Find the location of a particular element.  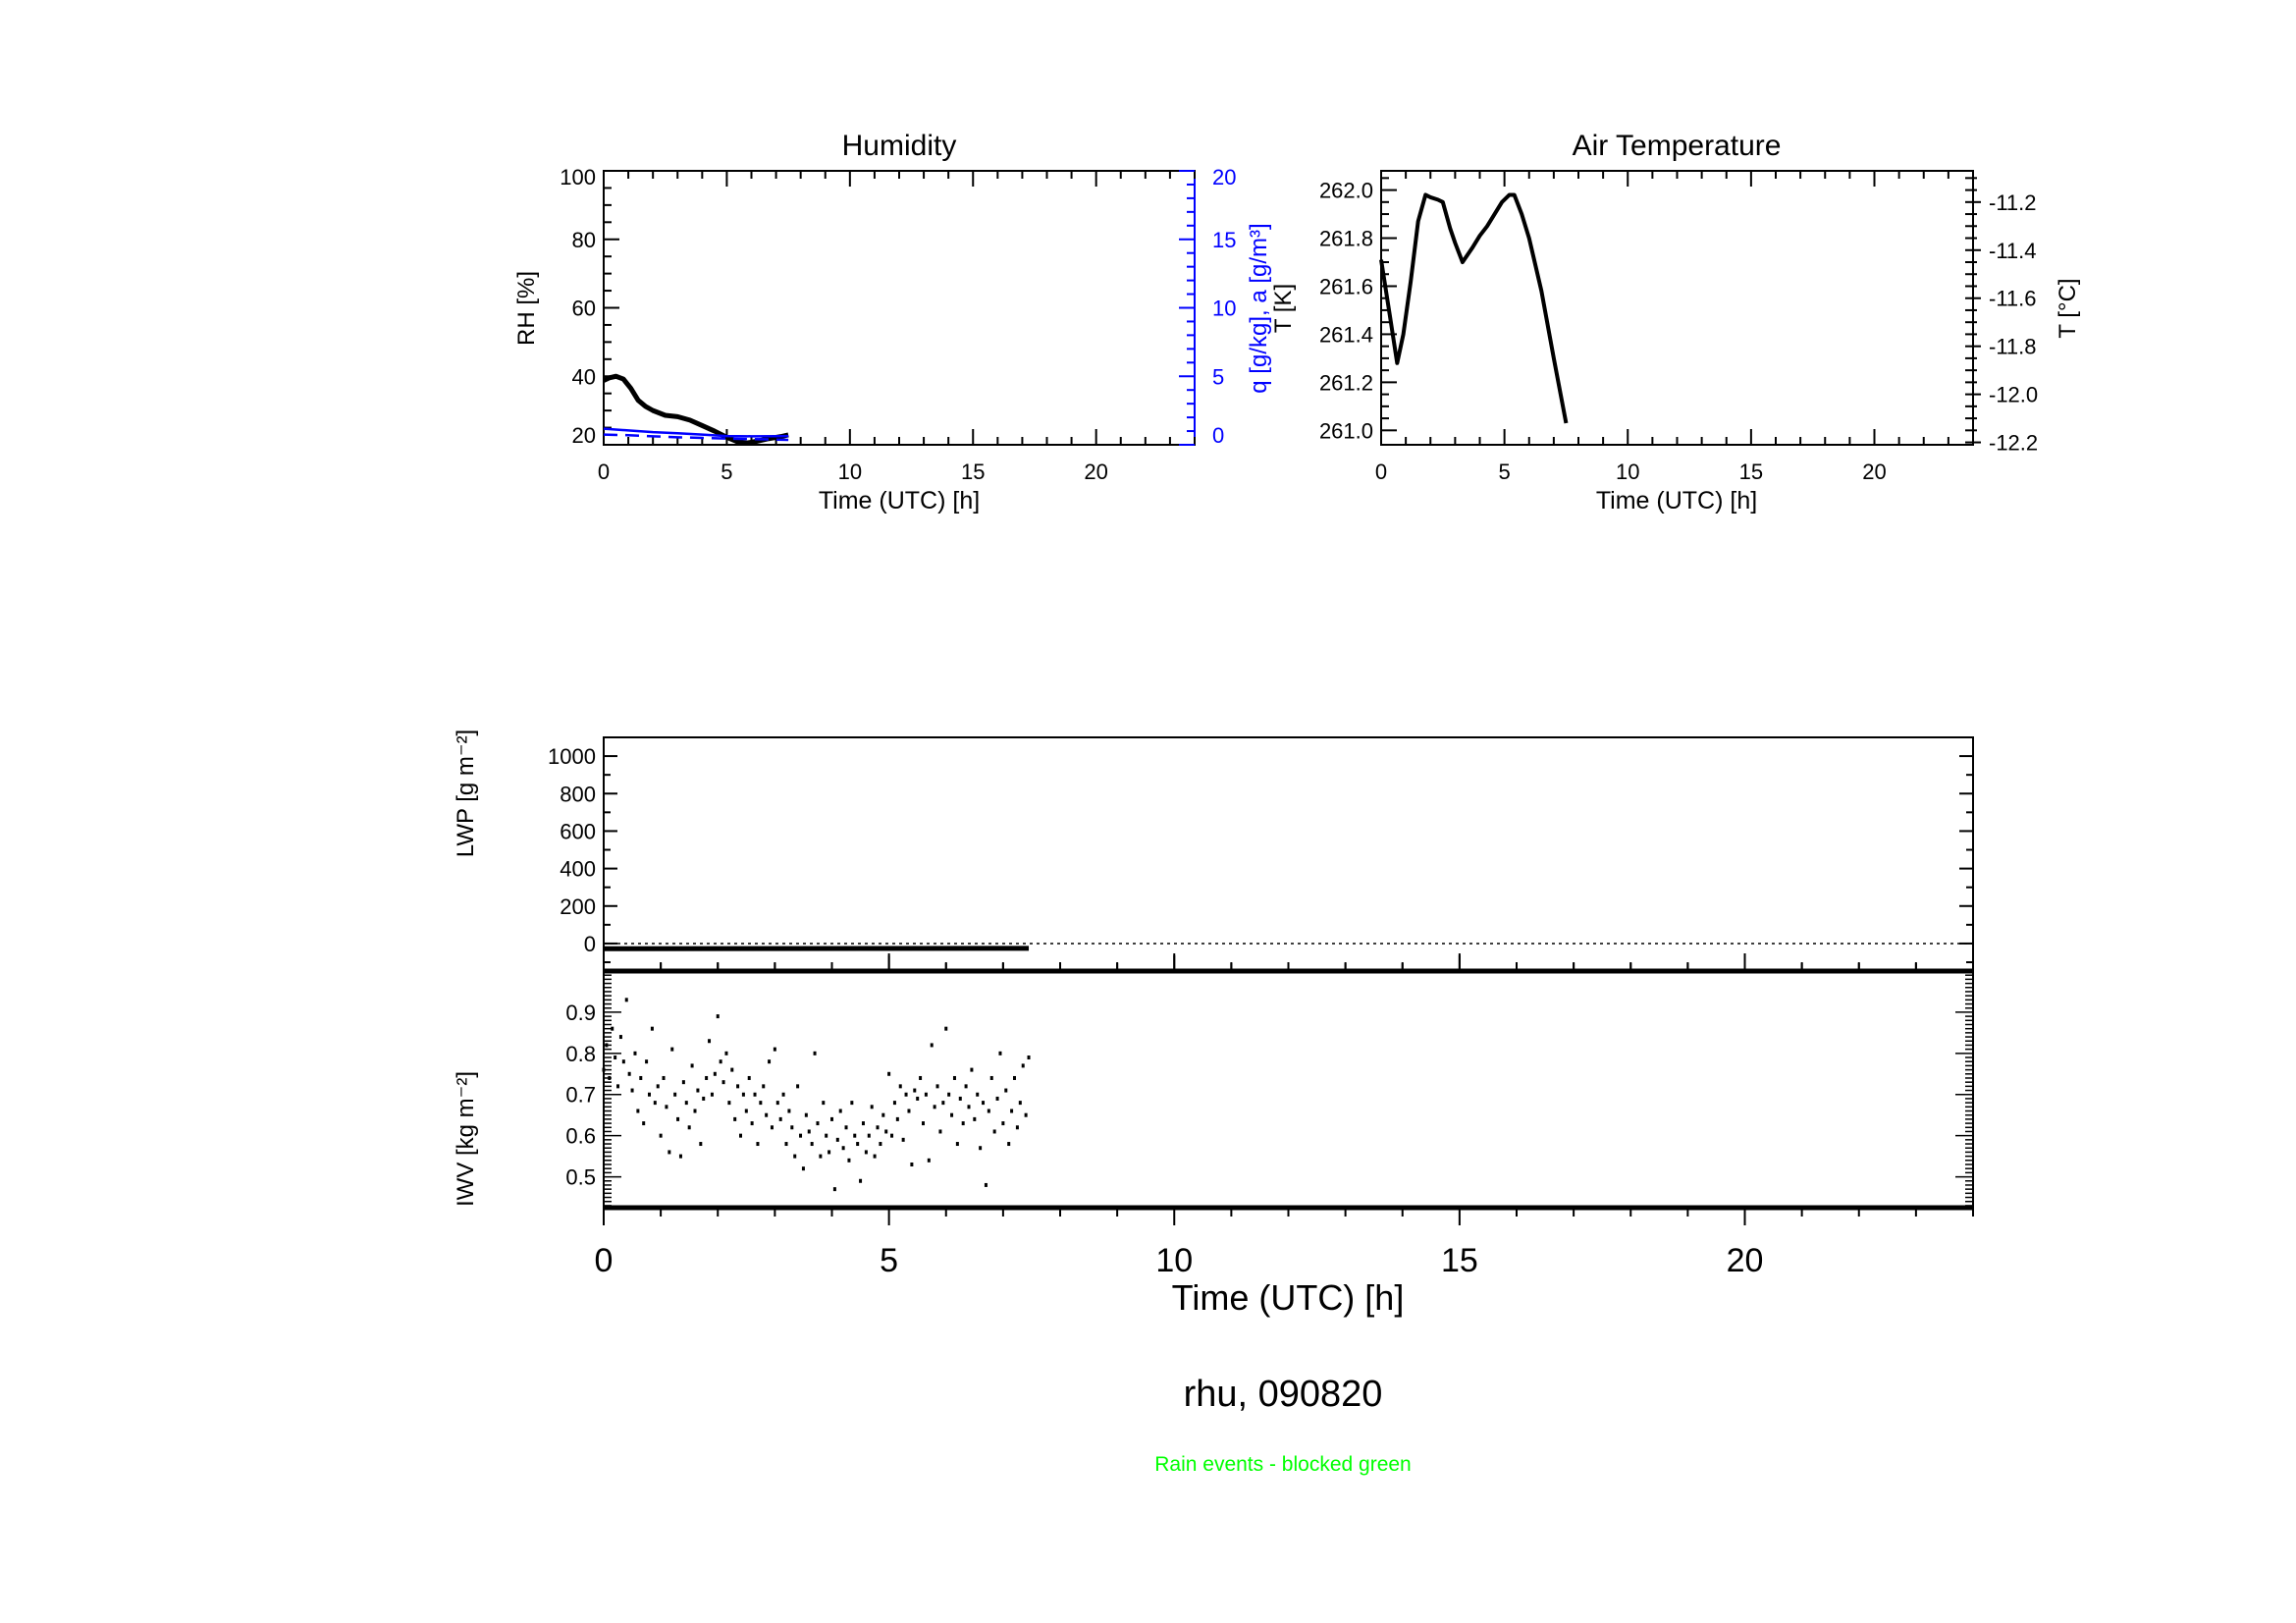

x-tick-label: 0 is located at coordinates (604, 472).